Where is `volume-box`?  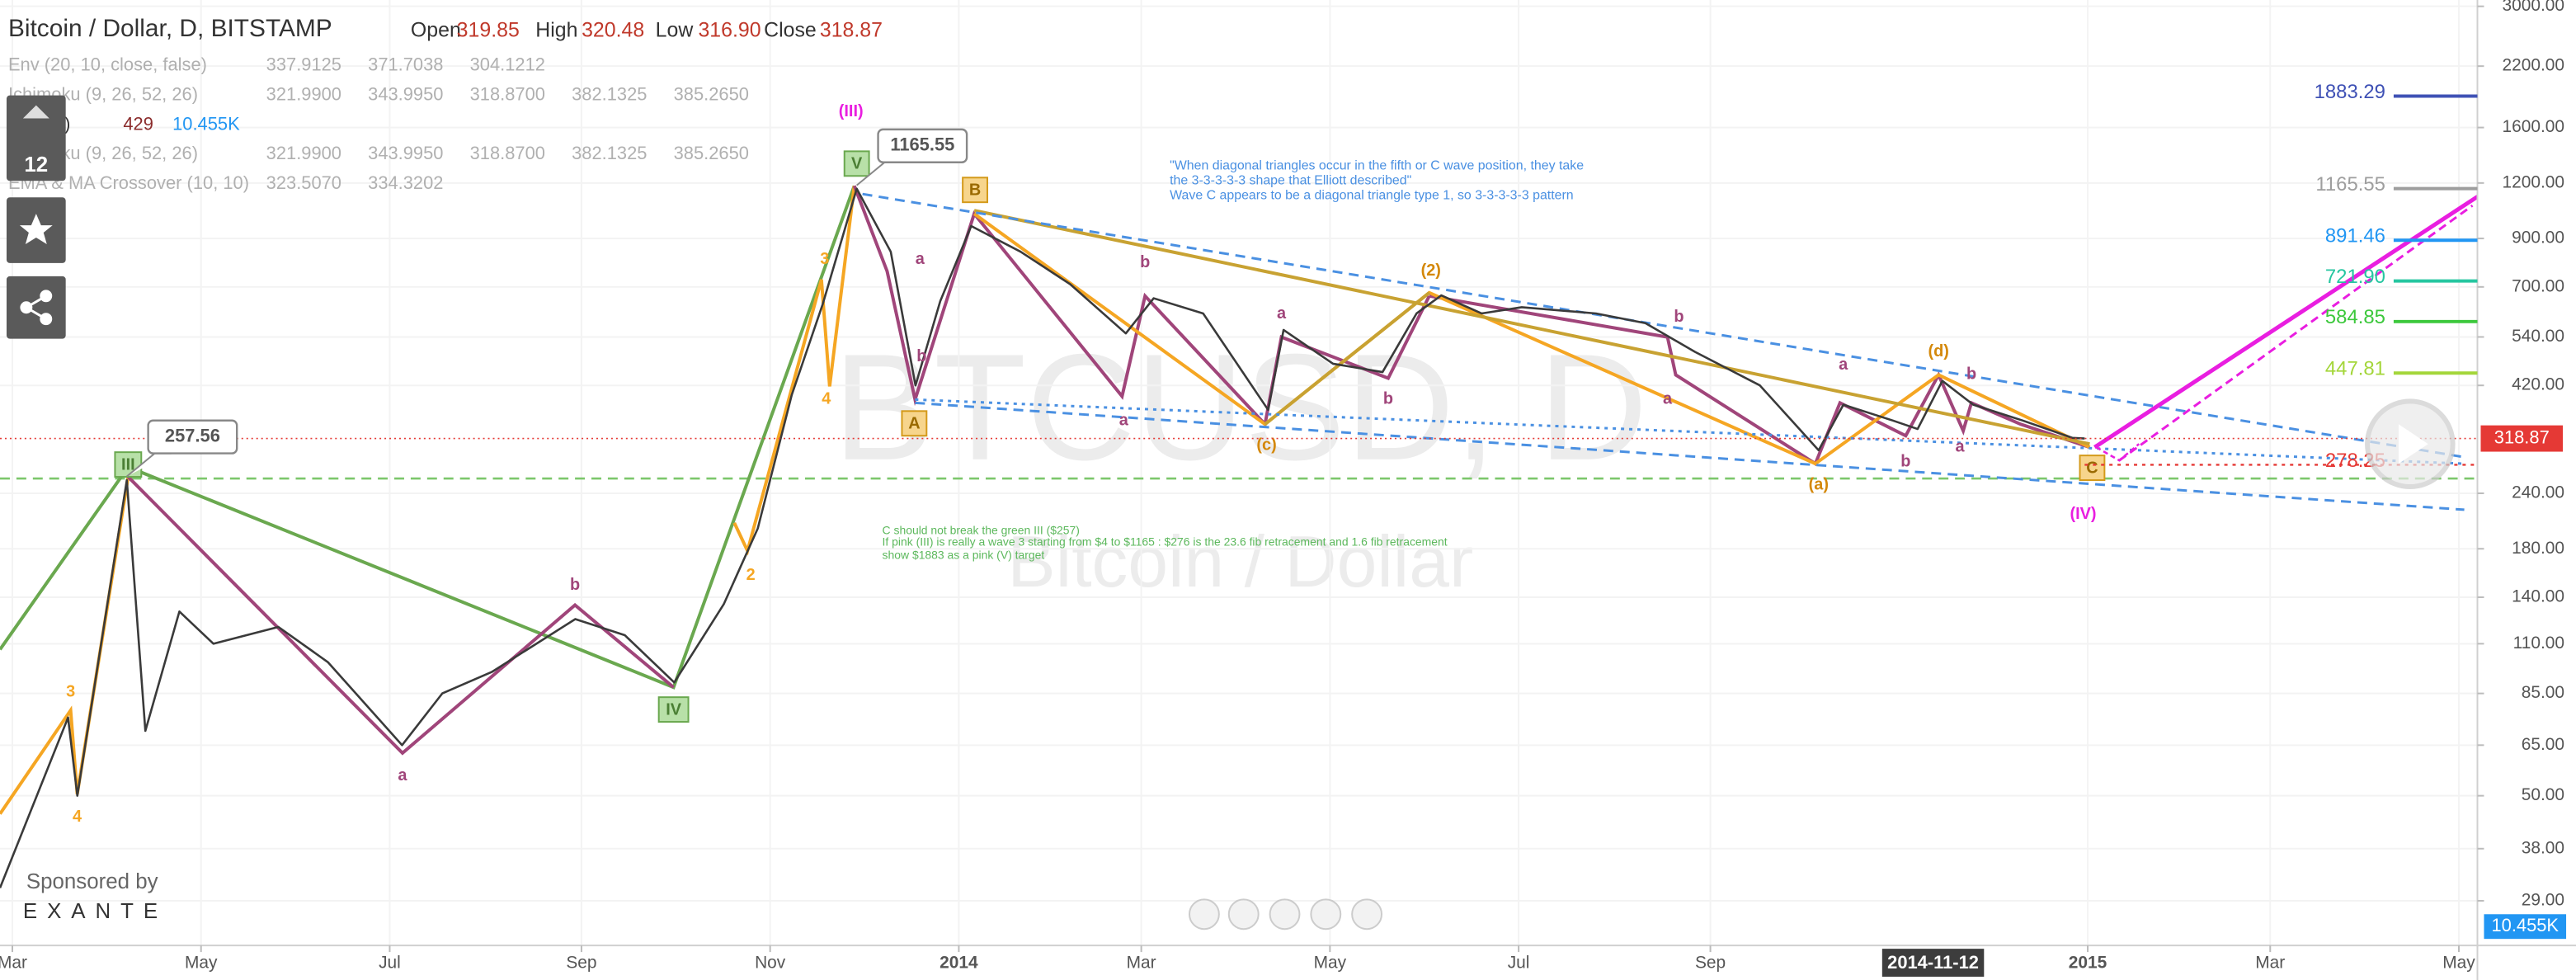 volume-box is located at coordinates (2525, 927).